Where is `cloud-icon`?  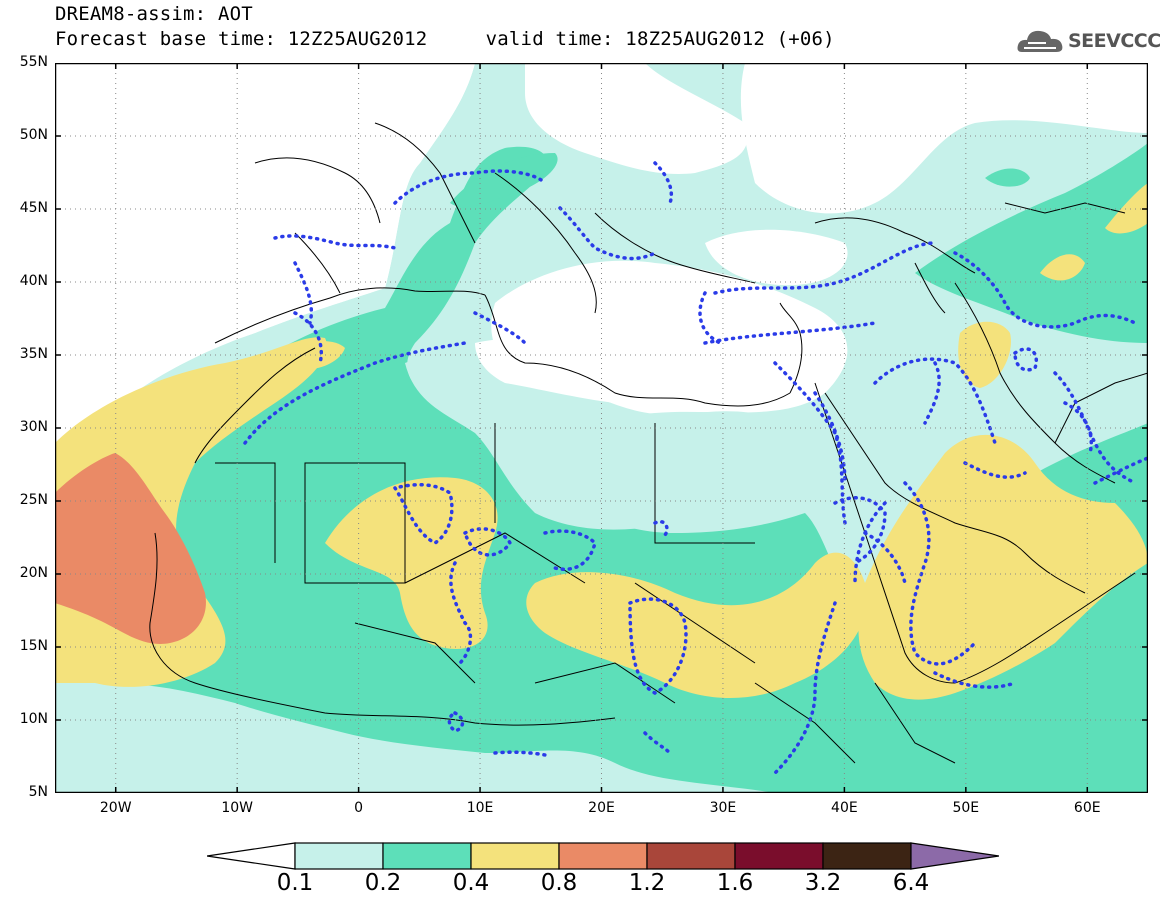 cloud-icon is located at coordinates (1040, 41).